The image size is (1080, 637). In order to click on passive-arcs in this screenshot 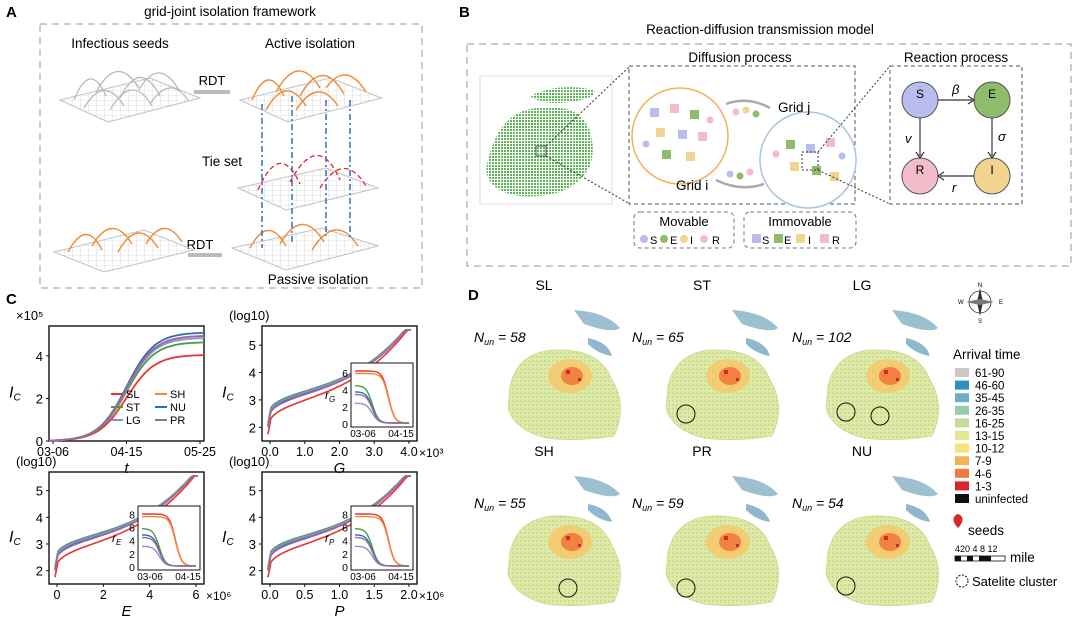, I will do `click(213, 238)`.